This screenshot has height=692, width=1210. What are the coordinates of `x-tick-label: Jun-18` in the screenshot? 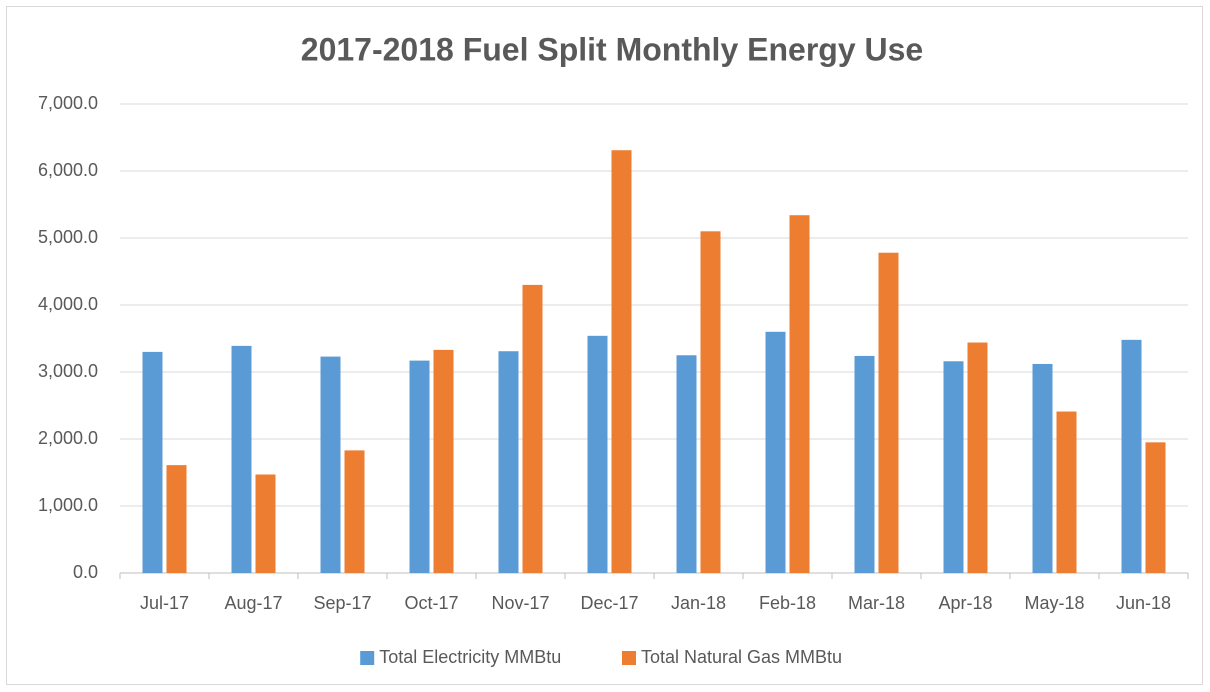 It's located at (1143, 603).